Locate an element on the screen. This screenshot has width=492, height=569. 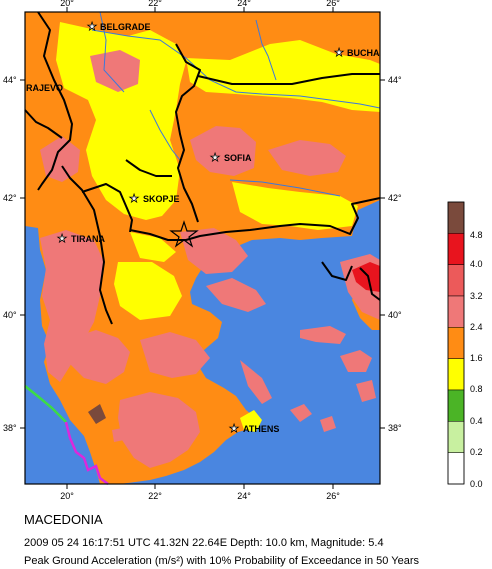
city-sarajevo: RAJEVO is located at coordinates (44, 88).